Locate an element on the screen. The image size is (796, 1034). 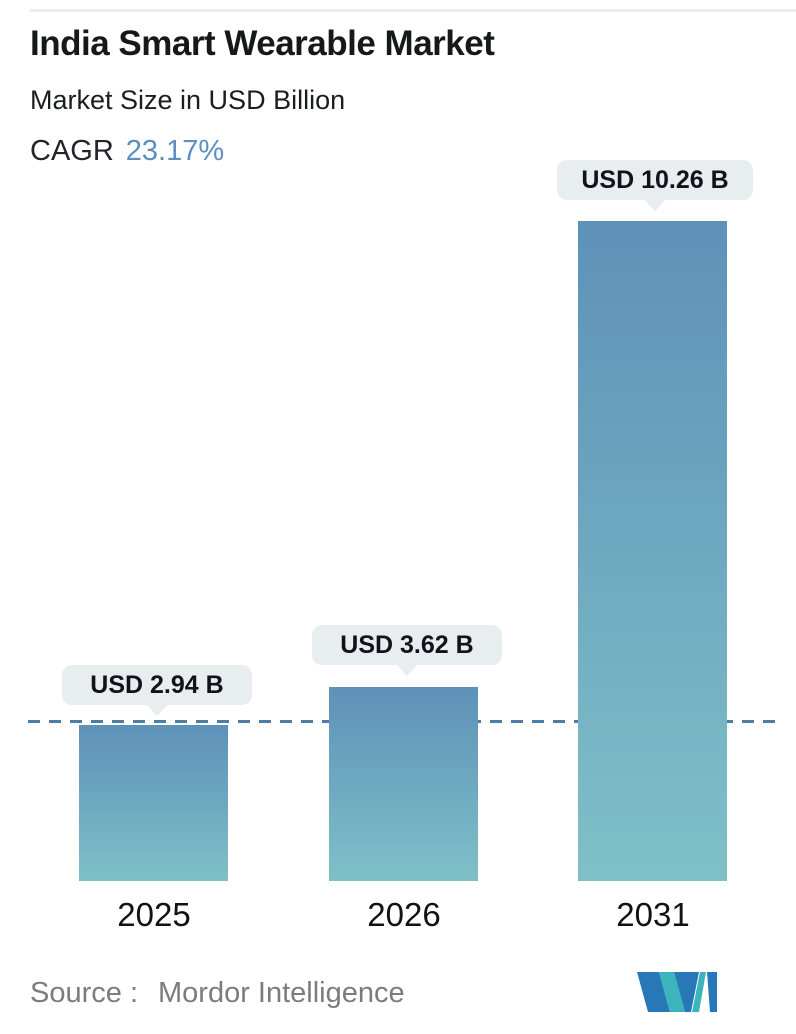
axis-label-2026: 2026 is located at coordinates (404, 914).